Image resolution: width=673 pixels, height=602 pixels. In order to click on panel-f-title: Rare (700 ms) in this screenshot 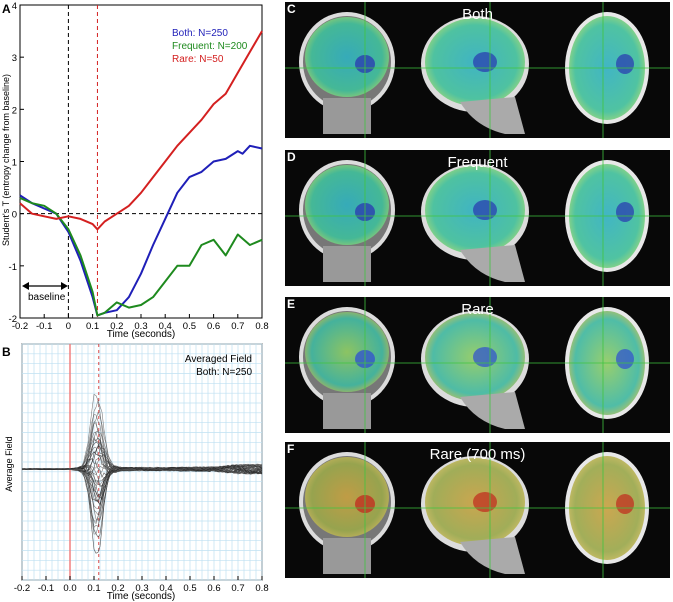, I will do `click(477, 454)`.